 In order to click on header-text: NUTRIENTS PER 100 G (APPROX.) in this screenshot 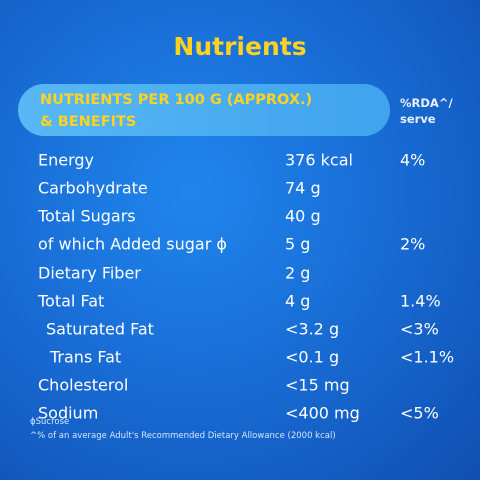, I will do `click(176, 100)`.